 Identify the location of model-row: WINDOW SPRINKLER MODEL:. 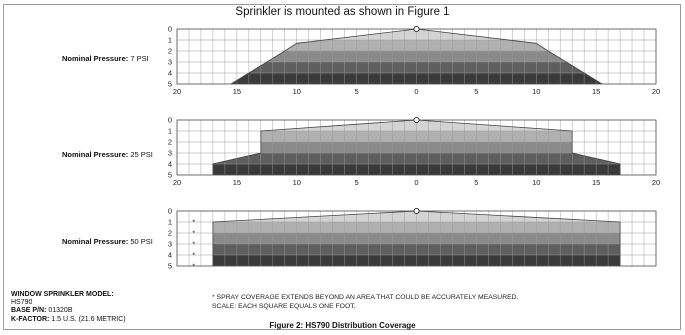
(68, 295).